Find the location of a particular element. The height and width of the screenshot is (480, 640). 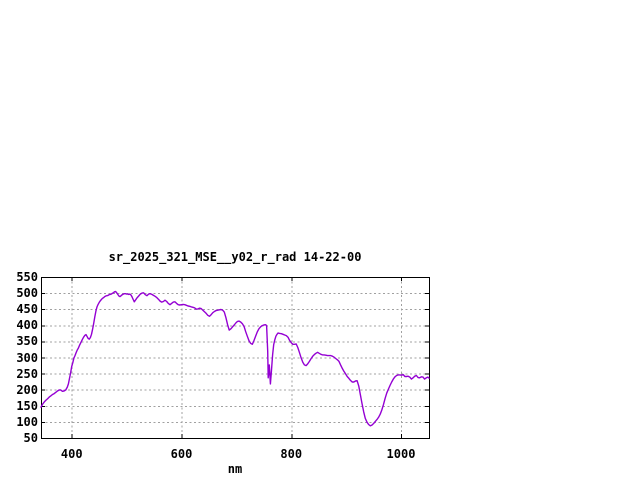

x-axis-label: nm is located at coordinates (235, 469).